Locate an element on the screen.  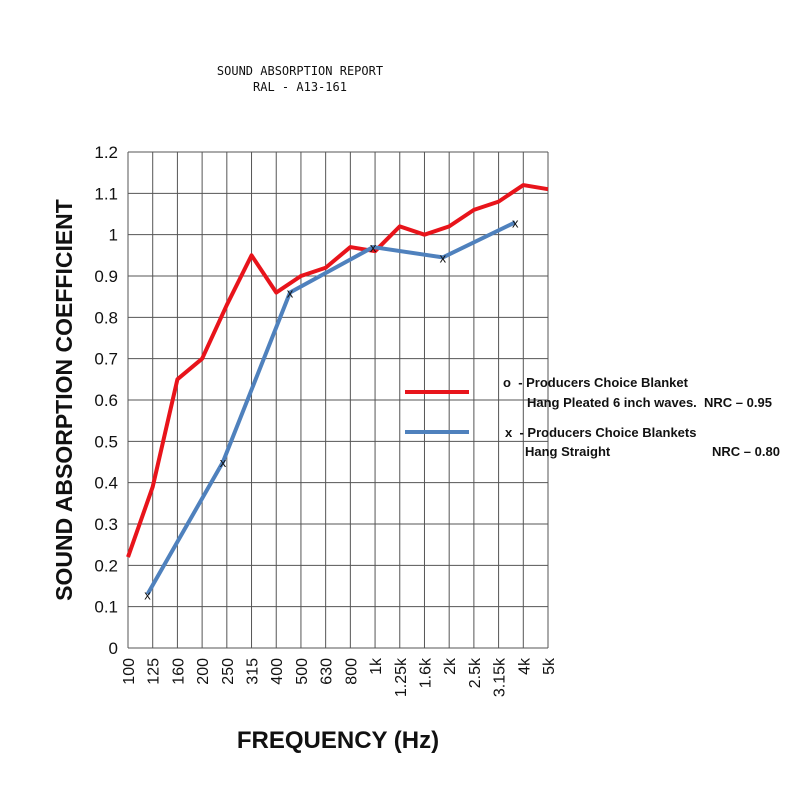
x-axis-title: FREQUENCY (Hz) is located at coordinates (338, 740).